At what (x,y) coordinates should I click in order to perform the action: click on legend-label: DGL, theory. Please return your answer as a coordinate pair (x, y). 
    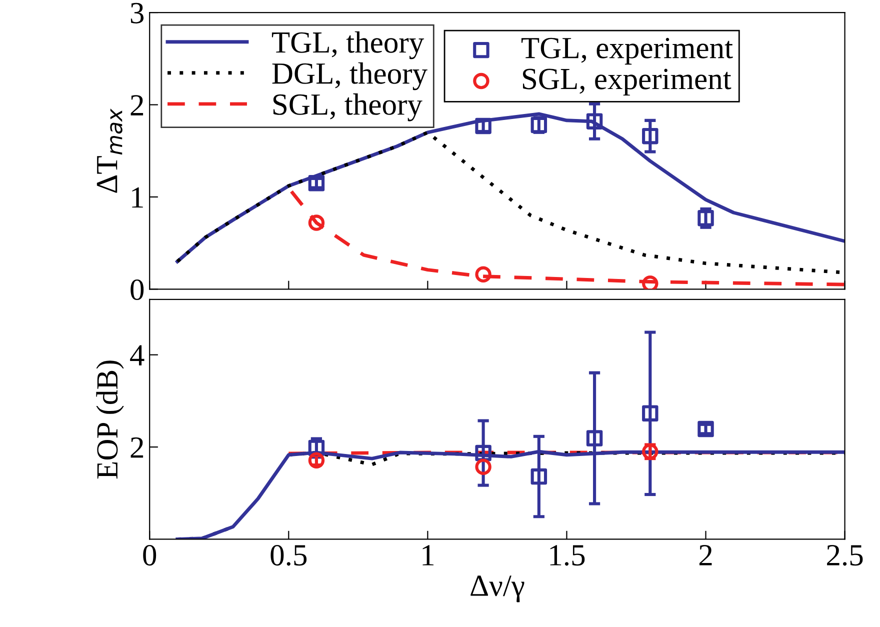
    Looking at the image, I should click on (350, 76).